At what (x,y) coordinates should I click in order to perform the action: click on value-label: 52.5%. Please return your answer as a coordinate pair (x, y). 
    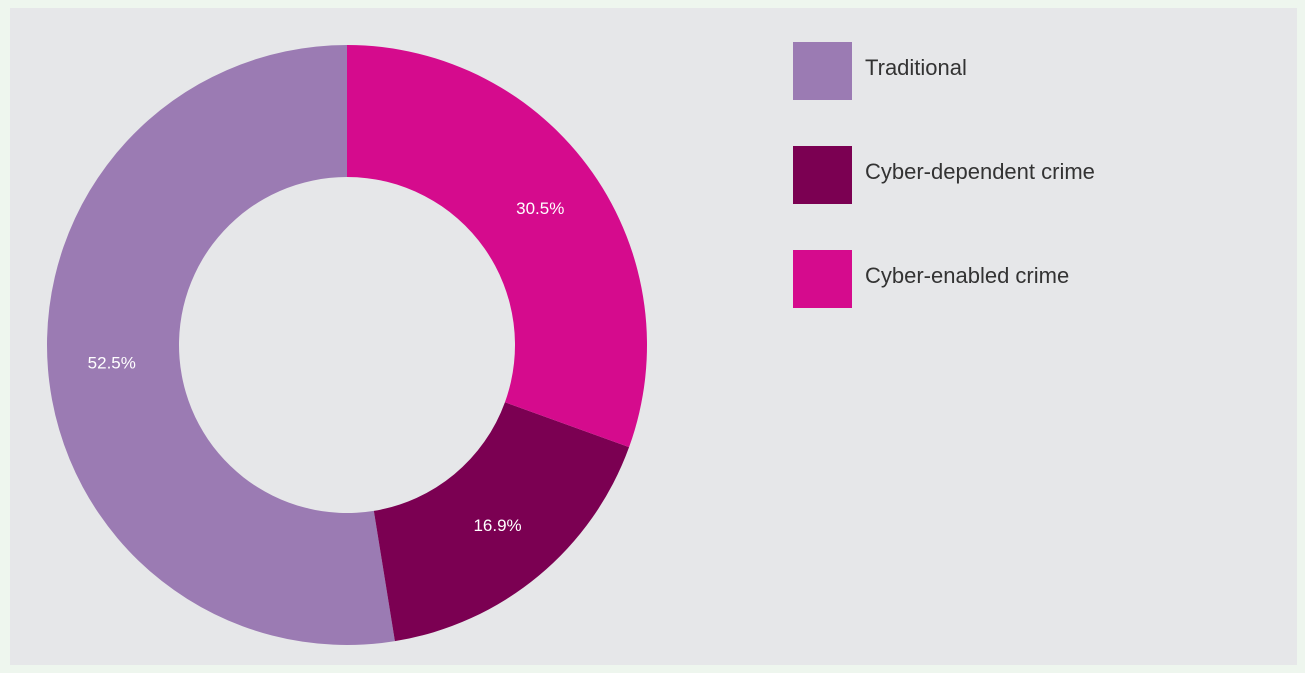
    Looking at the image, I should click on (112, 362).